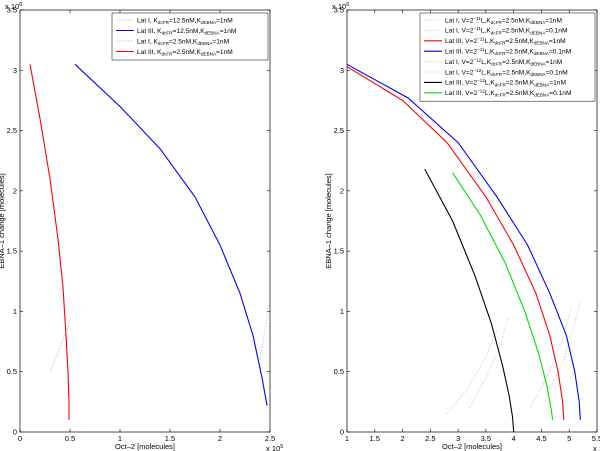 Image resolution: width=600 pixels, height=451 pixels. Describe the element at coordinates (458, 438) in the screenshot. I see `x-tick-label: 3` at that location.